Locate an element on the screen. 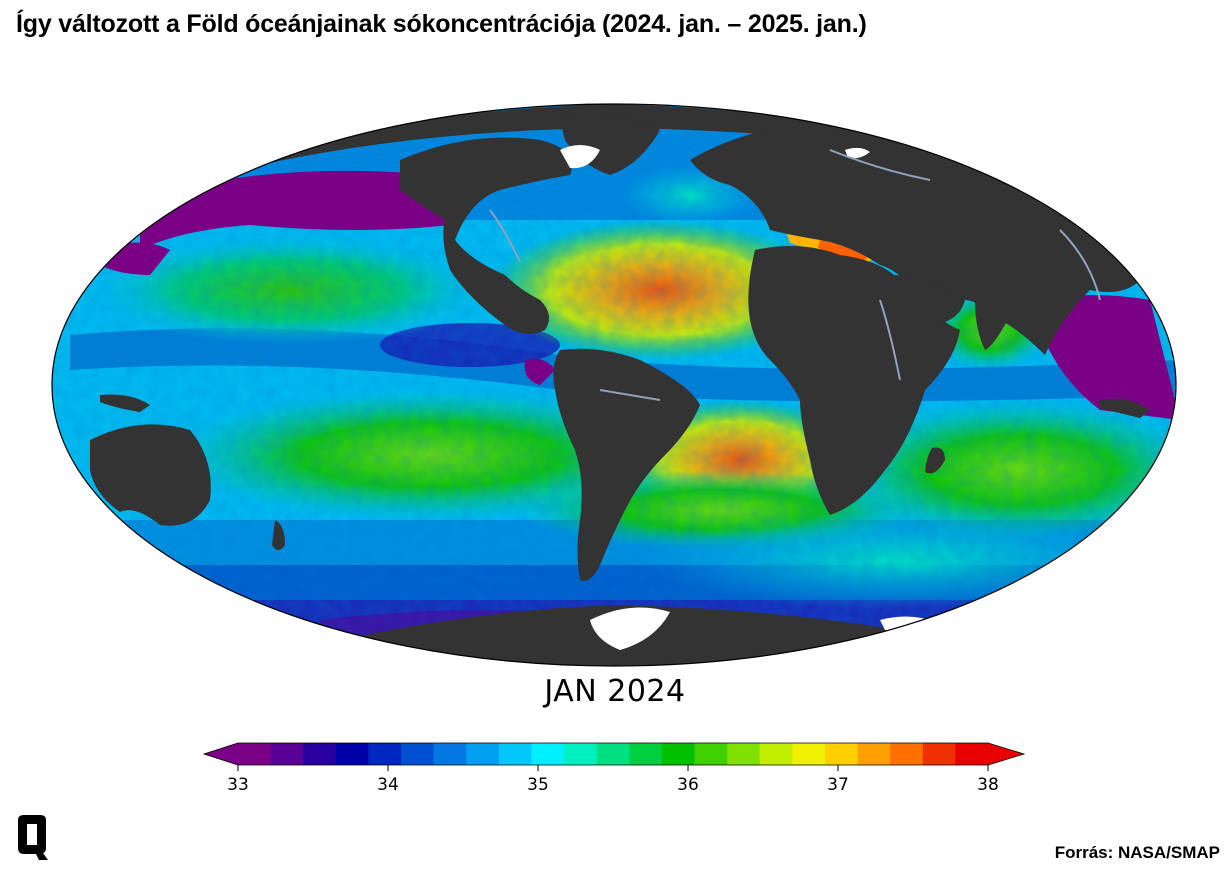 The height and width of the screenshot is (879, 1230). colorbar-tick-label: 36 is located at coordinates (688, 785).